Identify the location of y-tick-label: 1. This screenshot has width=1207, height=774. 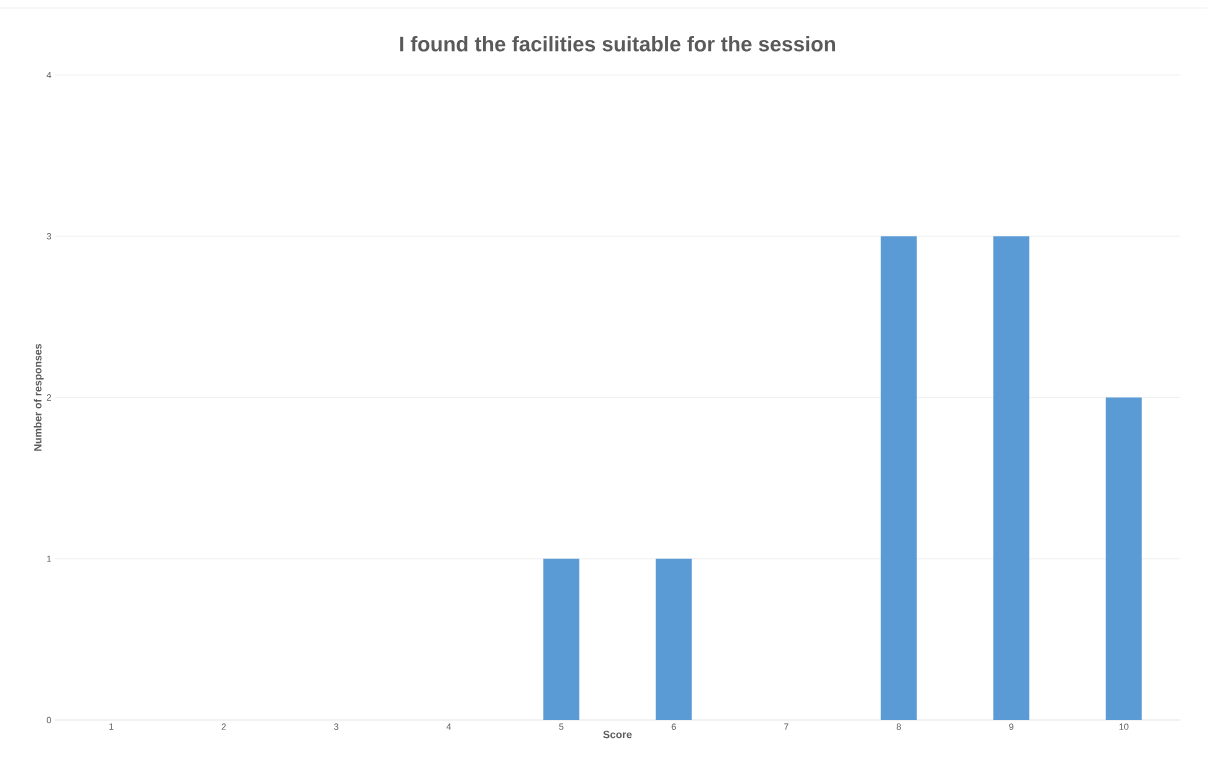
(49, 558).